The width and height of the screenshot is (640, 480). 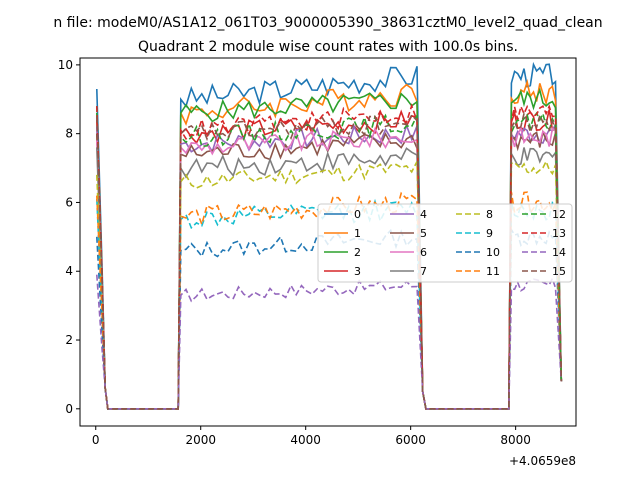 I want to click on legend-label-1: 1, so click(x=357, y=233).